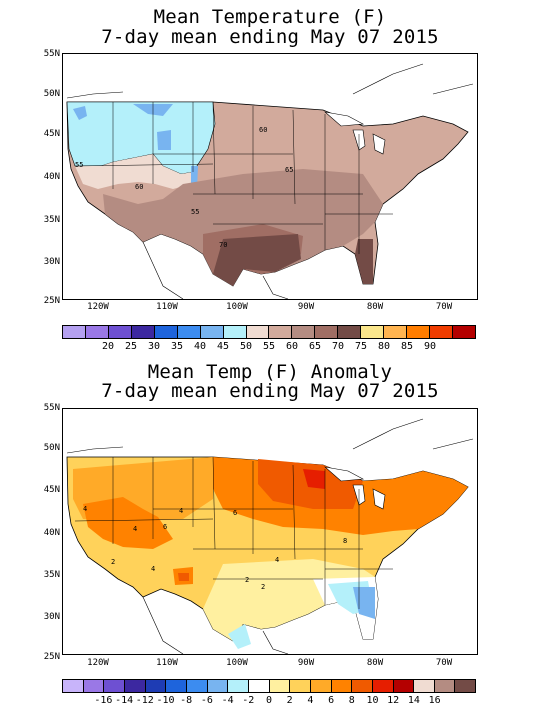 The height and width of the screenshot is (709, 540). I want to click on legend-tick-label: 20, so click(108, 346).